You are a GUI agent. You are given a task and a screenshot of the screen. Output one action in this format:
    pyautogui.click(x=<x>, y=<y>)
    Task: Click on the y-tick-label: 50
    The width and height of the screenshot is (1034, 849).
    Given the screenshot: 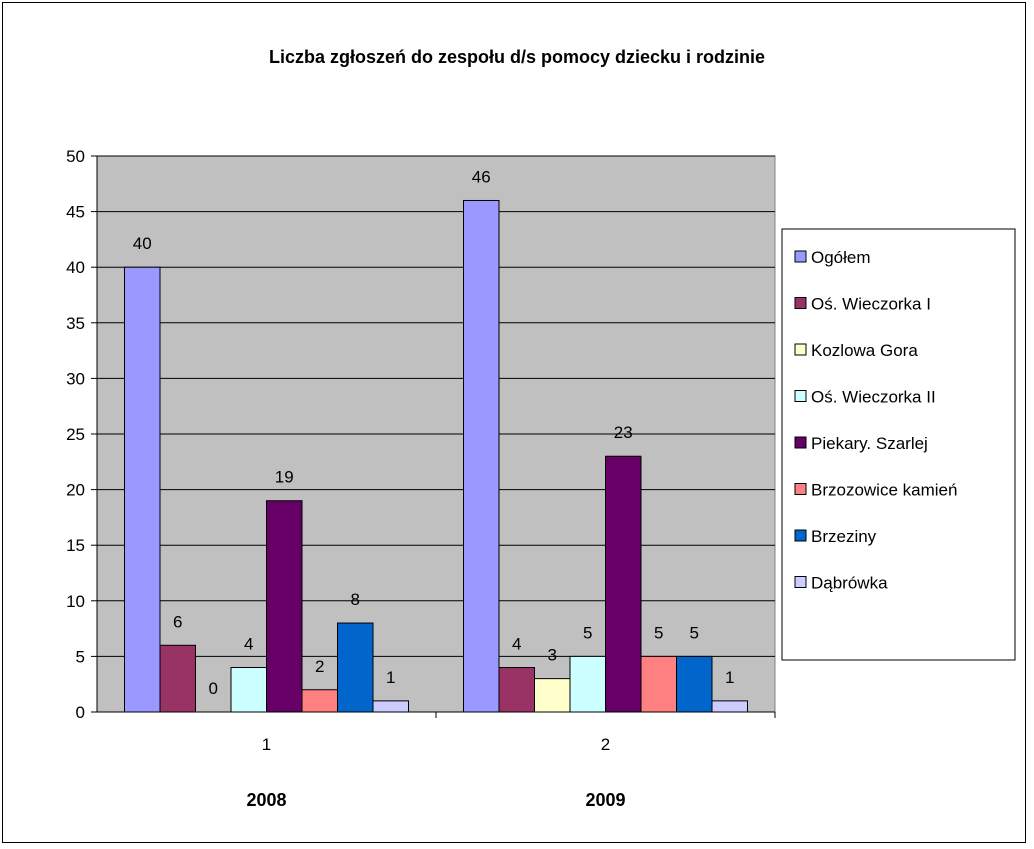 What is the action you would take?
    pyautogui.click(x=75, y=156)
    